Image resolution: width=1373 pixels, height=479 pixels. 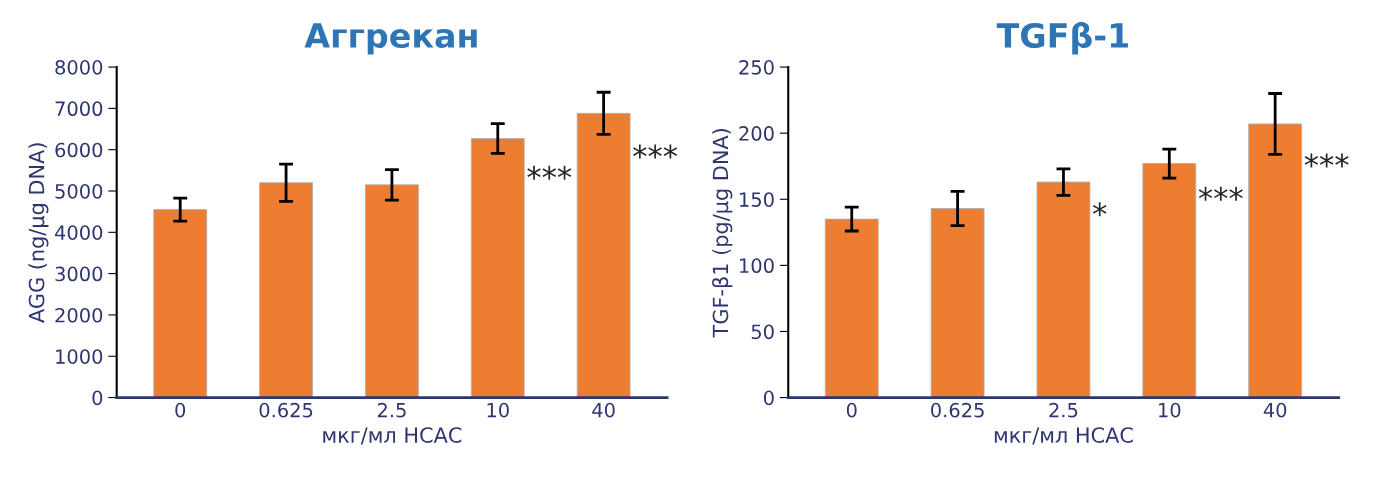 What do you see at coordinates (390, 39) in the screenshot?
I see `chart-title: Аггрекан` at bounding box center [390, 39].